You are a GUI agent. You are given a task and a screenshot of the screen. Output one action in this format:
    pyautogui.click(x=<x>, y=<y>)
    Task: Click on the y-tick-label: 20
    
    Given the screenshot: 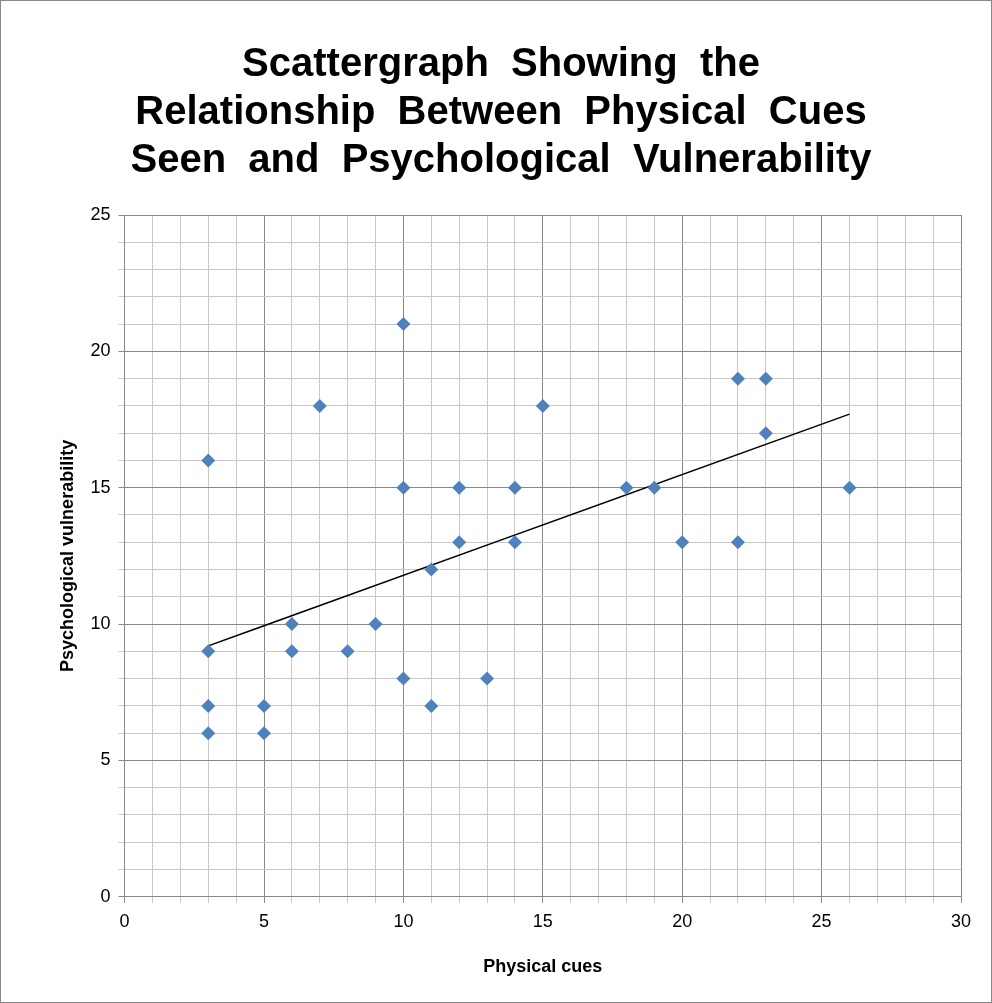 What is the action you would take?
    pyautogui.click(x=100, y=350)
    